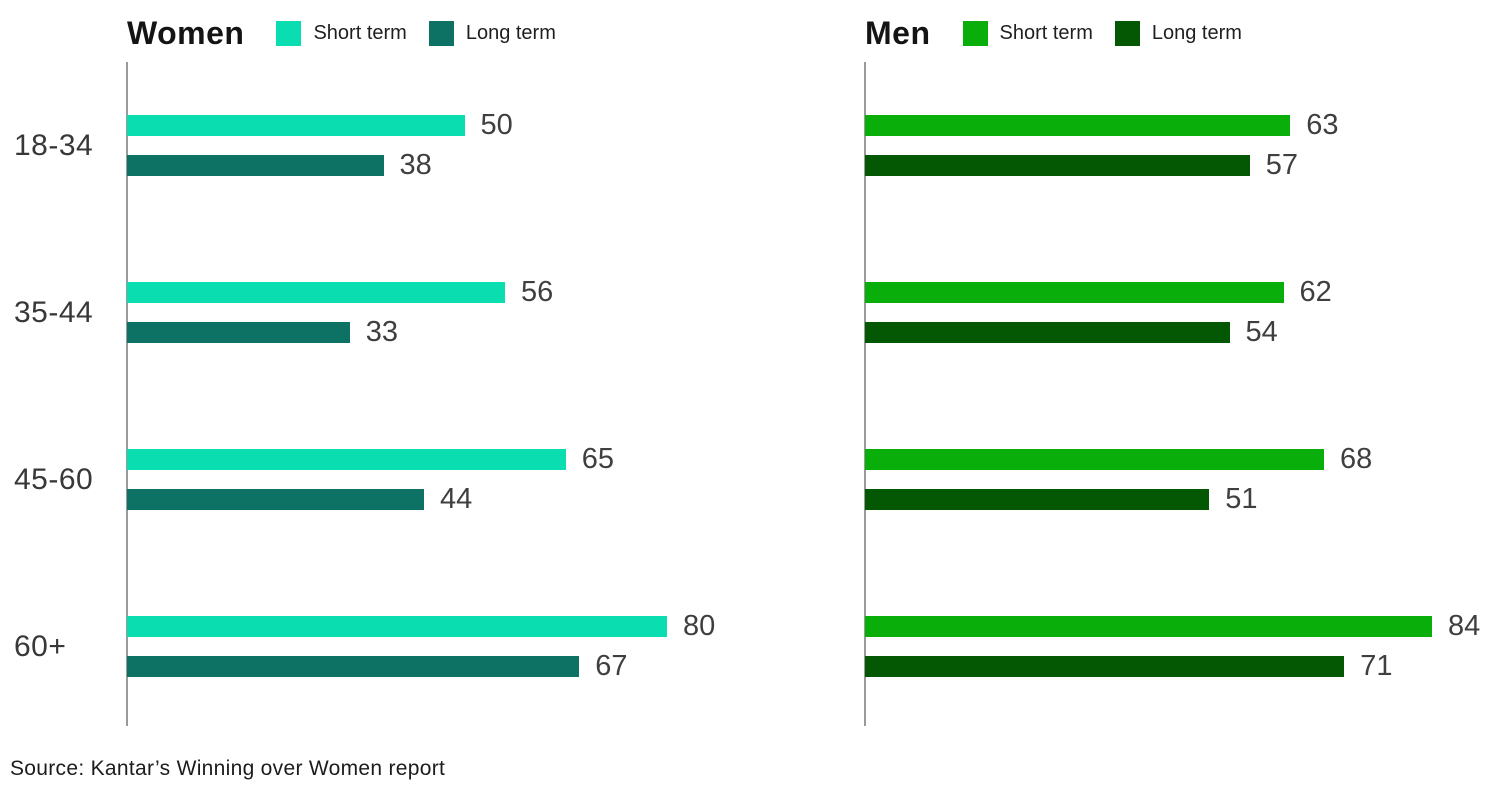 This screenshot has width=1500, height=800. Describe the element at coordinates (186, 32) in the screenshot. I see `chart-title-women: Women` at that location.